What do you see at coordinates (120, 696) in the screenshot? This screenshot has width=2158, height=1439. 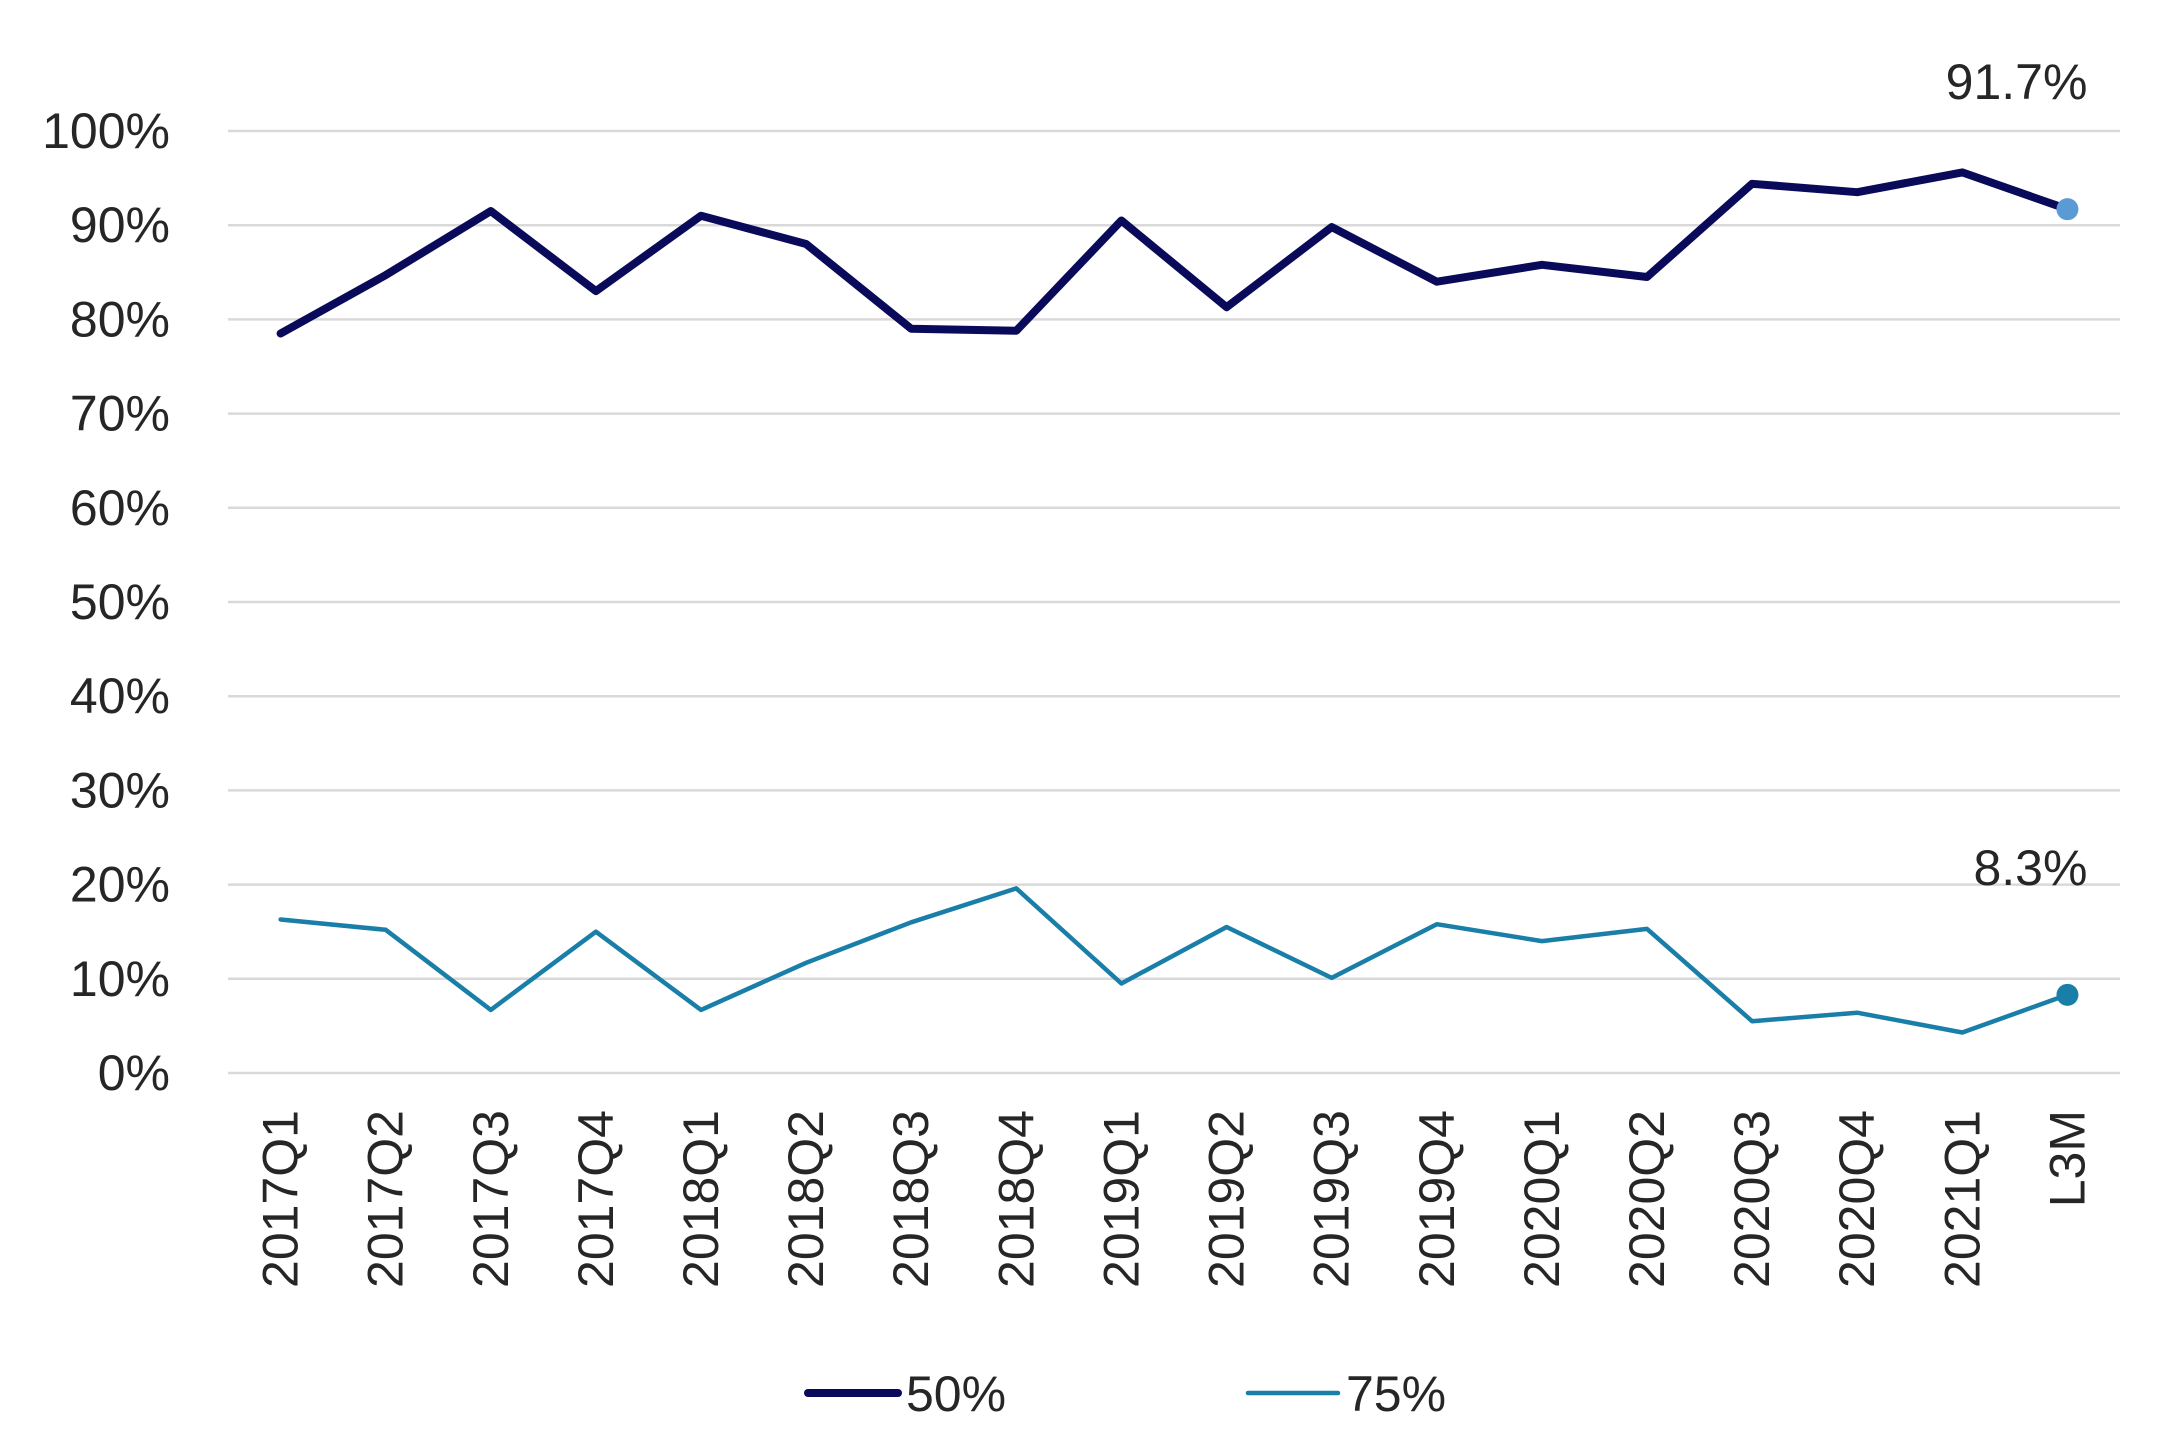 I see `y-tick-label: 40%` at bounding box center [120, 696].